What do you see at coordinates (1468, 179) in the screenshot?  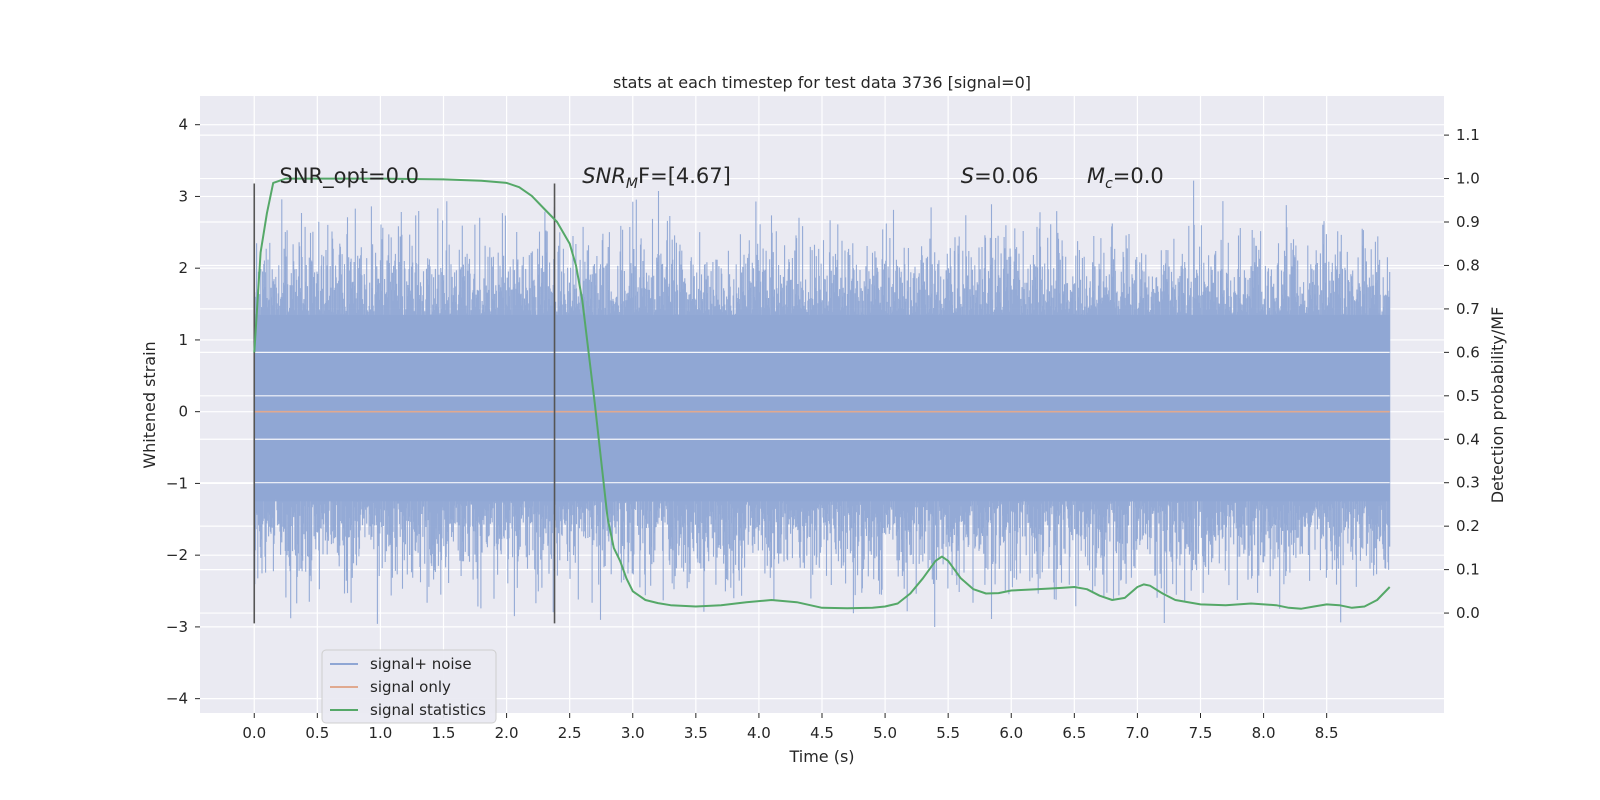 I see `y-right-tick-label: 1.0` at bounding box center [1468, 179].